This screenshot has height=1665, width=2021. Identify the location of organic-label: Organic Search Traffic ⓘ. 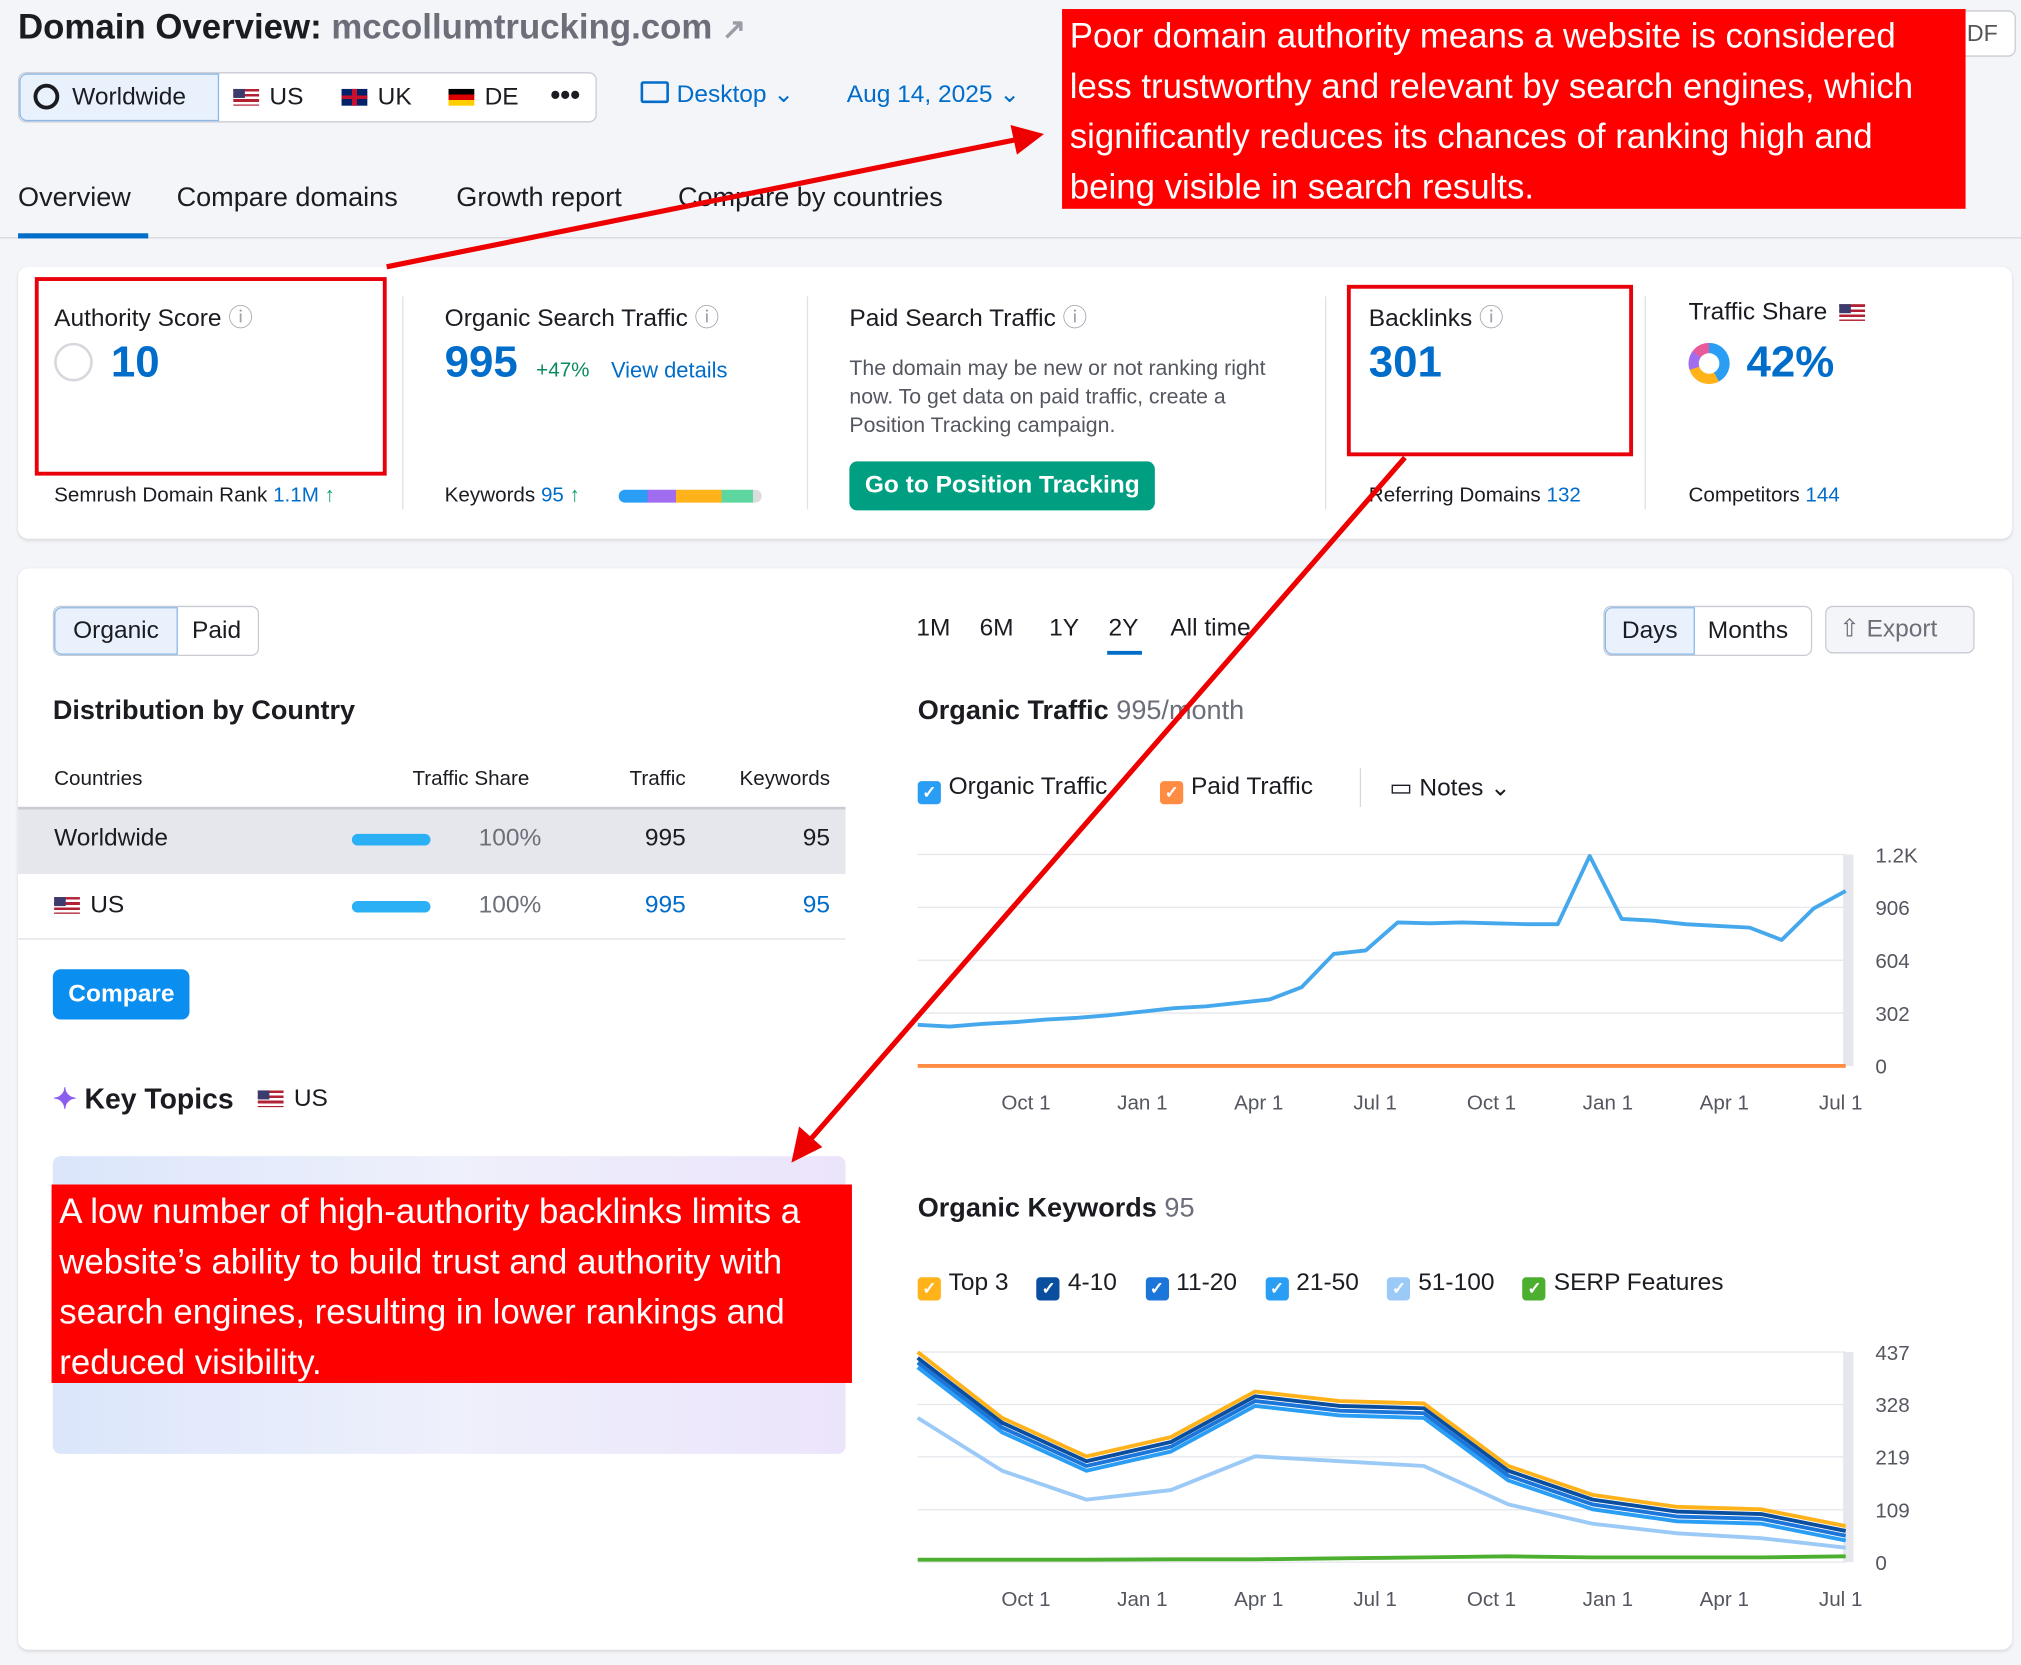
(582, 316).